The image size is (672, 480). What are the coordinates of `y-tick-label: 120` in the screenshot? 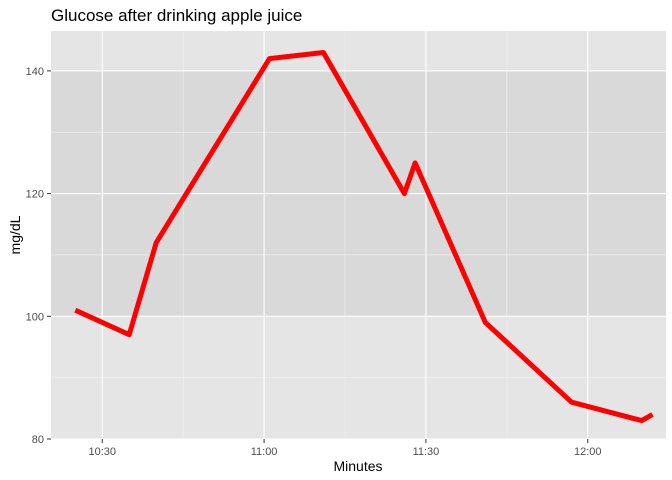 It's located at (35, 195).